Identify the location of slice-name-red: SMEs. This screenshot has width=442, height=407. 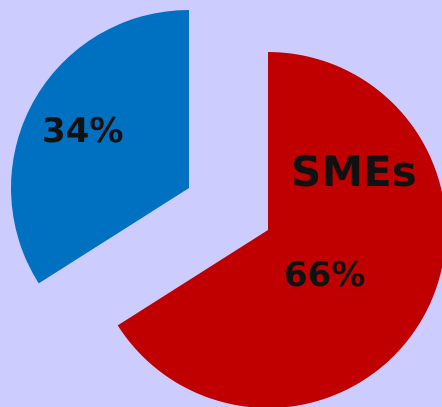
(354, 171).